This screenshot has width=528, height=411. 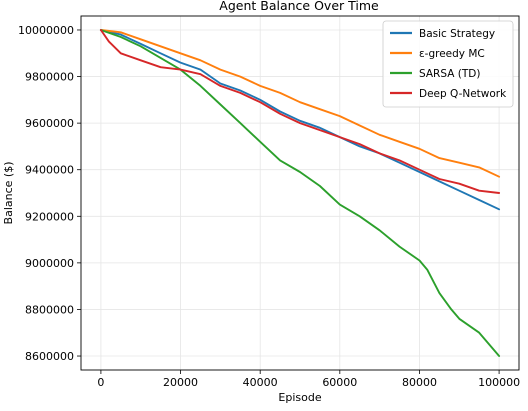 I want to click on legend-label: Basic Strategy, so click(x=457, y=34).